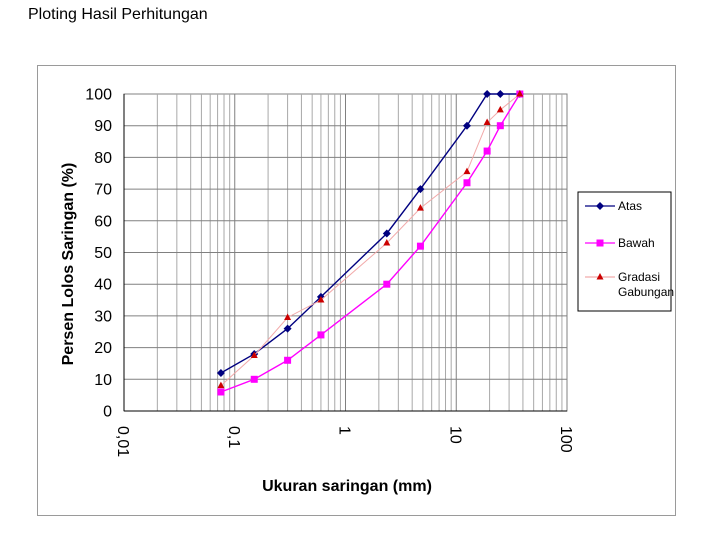 The width and height of the screenshot is (720, 540). Describe the element at coordinates (98, 95) in the screenshot. I see `y-tick-label: 100` at that location.